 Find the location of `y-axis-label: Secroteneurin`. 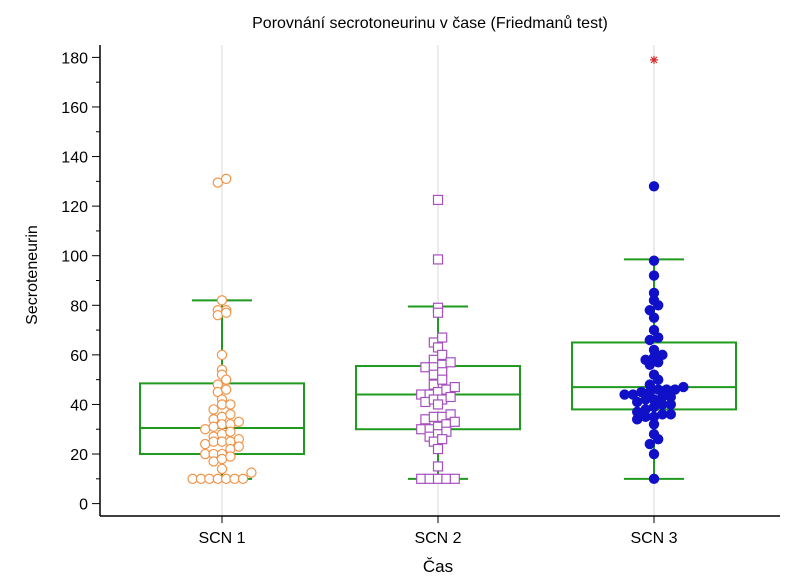

y-axis-label: Secroteneurin is located at coordinates (32, 275).